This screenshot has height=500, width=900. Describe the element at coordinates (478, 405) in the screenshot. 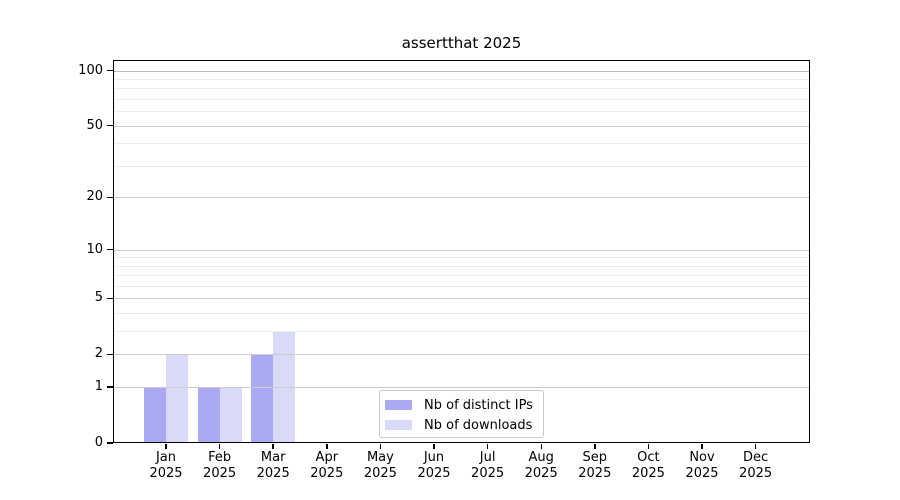

I see `legend-label-distinct-ips: Nb of distinct IPs` at that location.